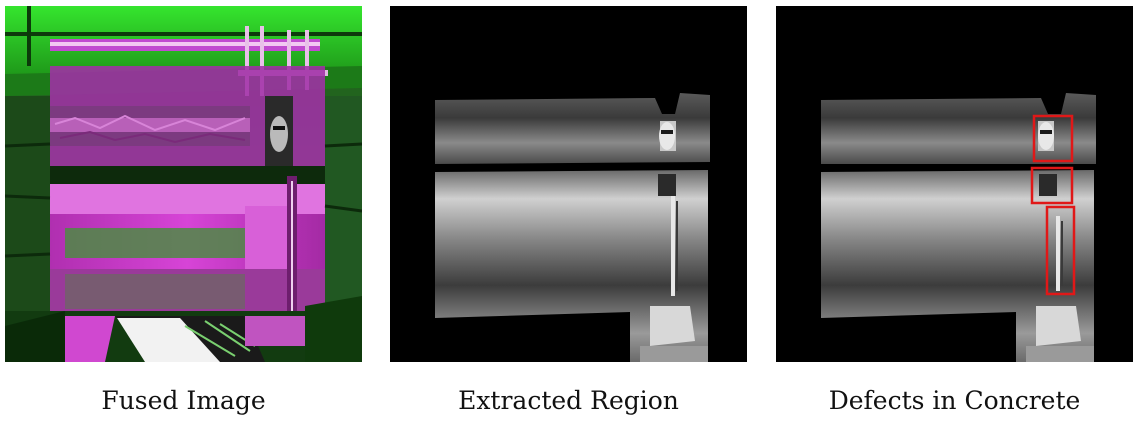 The image size is (1141, 425). I want to click on caption-fused-image: Fused Image, so click(183, 400).